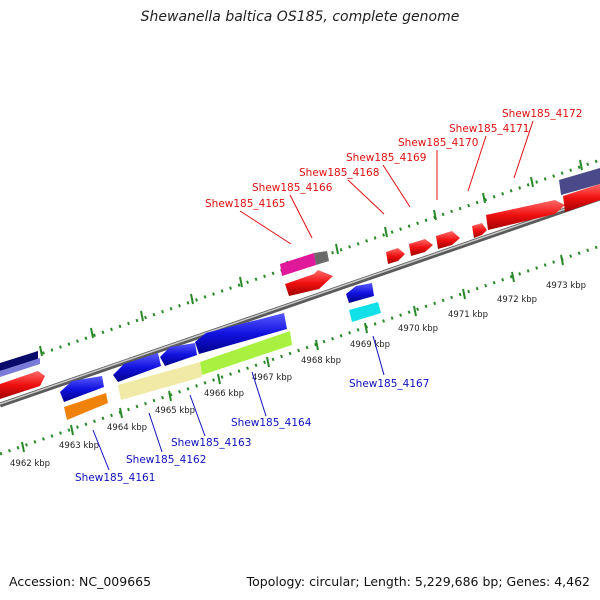  What do you see at coordinates (127, 428) in the screenshot?
I see `tick-label: 4964 kbp` at bounding box center [127, 428].